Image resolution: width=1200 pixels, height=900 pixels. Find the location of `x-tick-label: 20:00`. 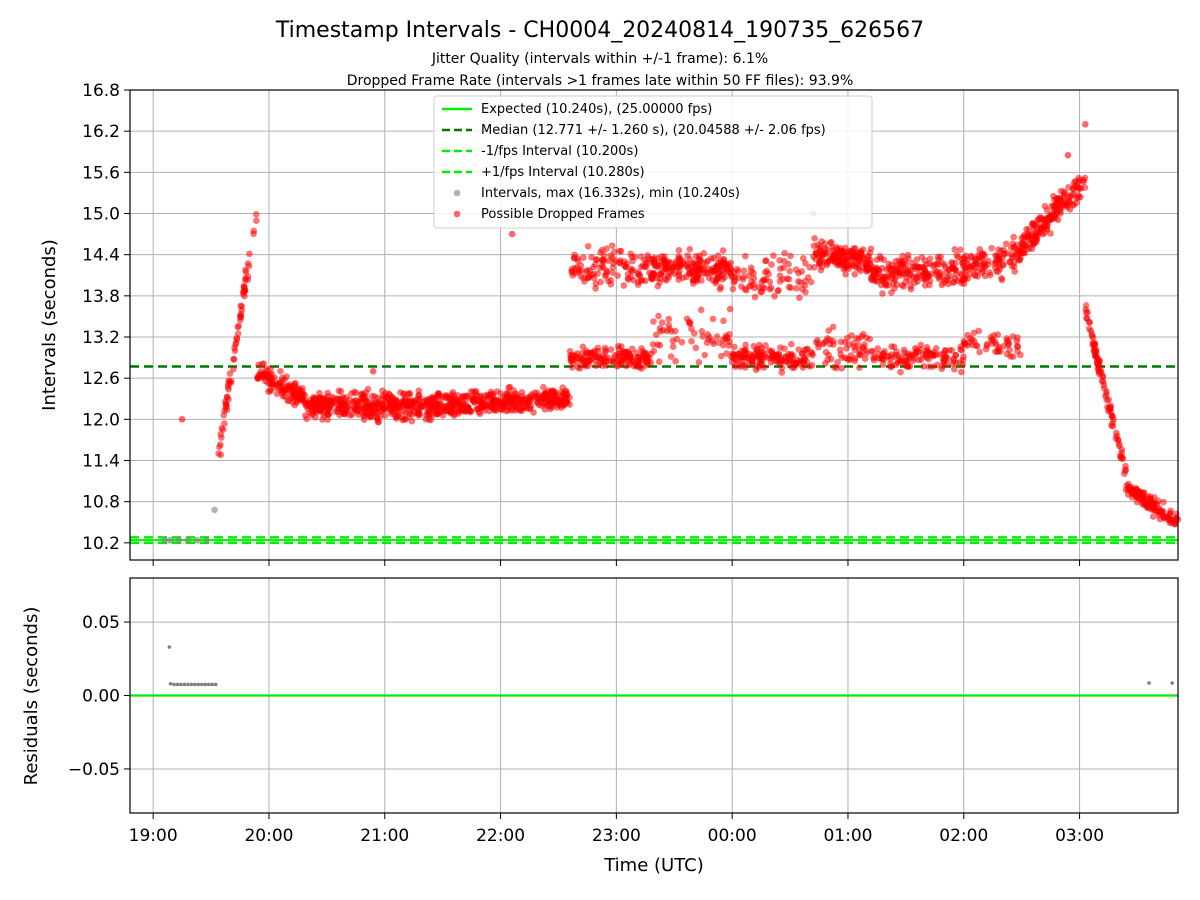

x-tick-label: 20:00 is located at coordinates (268, 836).